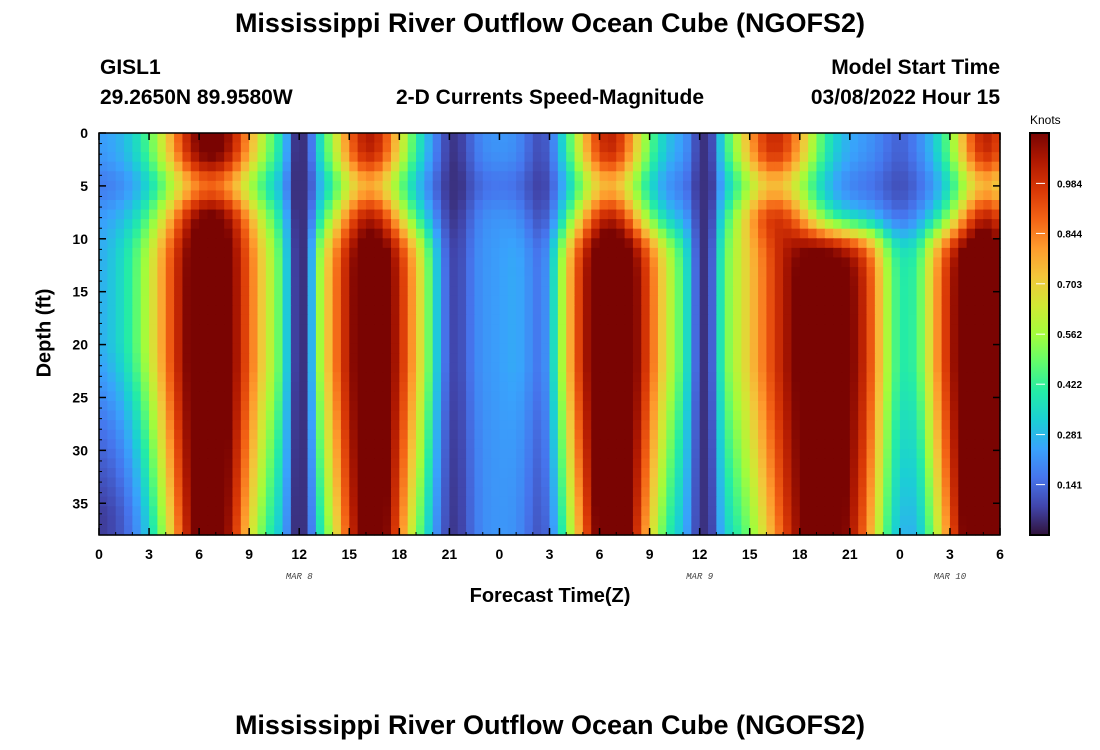 The image size is (1100, 750). Describe the element at coordinates (950, 577) in the screenshot. I see `date-label: MAR 10` at that location.